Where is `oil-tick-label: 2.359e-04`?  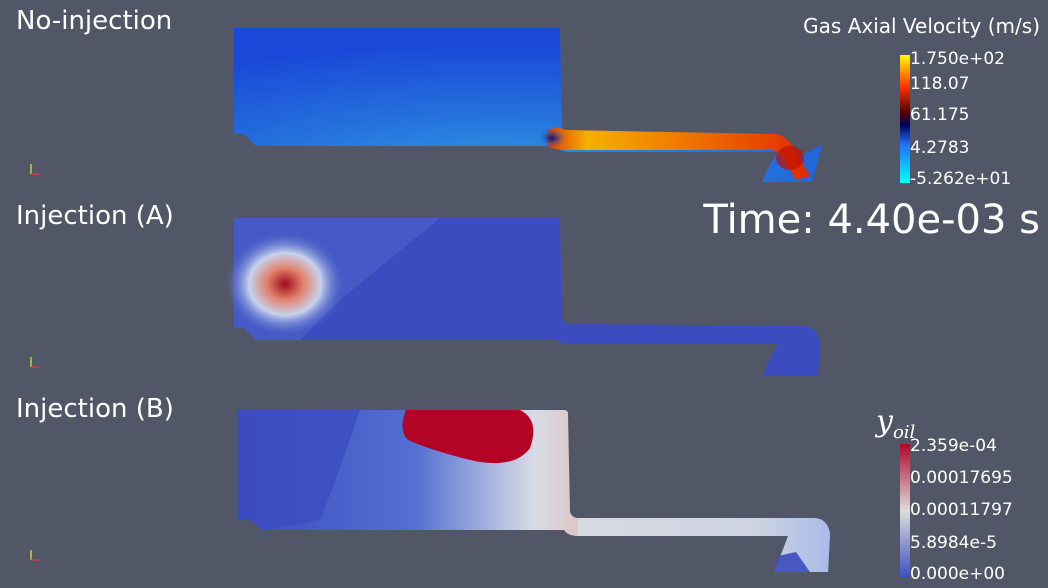
oil-tick-label: 2.359e-04 is located at coordinates (953, 446).